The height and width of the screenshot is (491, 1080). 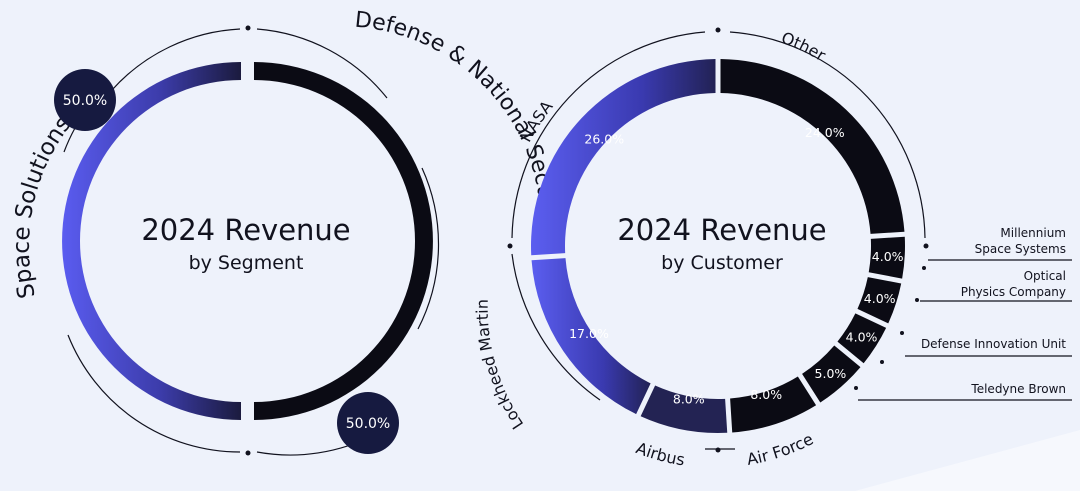 What do you see at coordinates (246, 263) in the screenshot?
I see `segment-center-subtitle: by Segment` at bounding box center [246, 263].